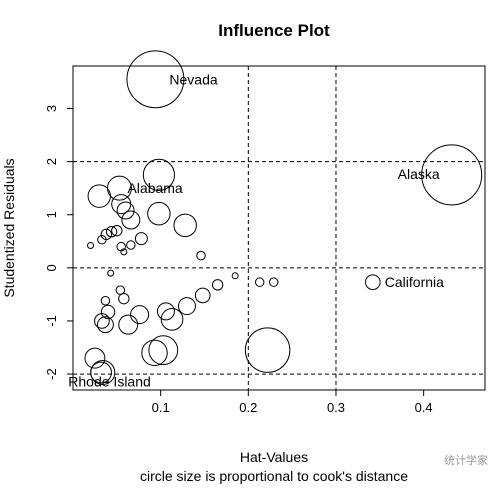  Describe the element at coordinates (51, 321) in the screenshot. I see `y-tick-label: -1` at that location.